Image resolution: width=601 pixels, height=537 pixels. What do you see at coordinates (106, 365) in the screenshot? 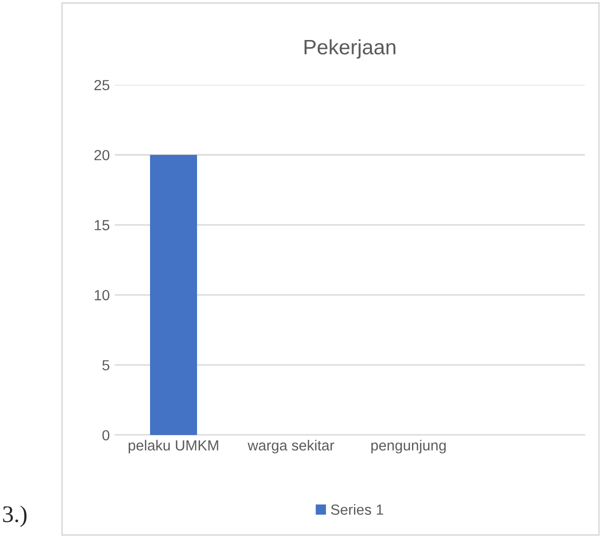
I see `y-tick-label: 5` at bounding box center [106, 365].